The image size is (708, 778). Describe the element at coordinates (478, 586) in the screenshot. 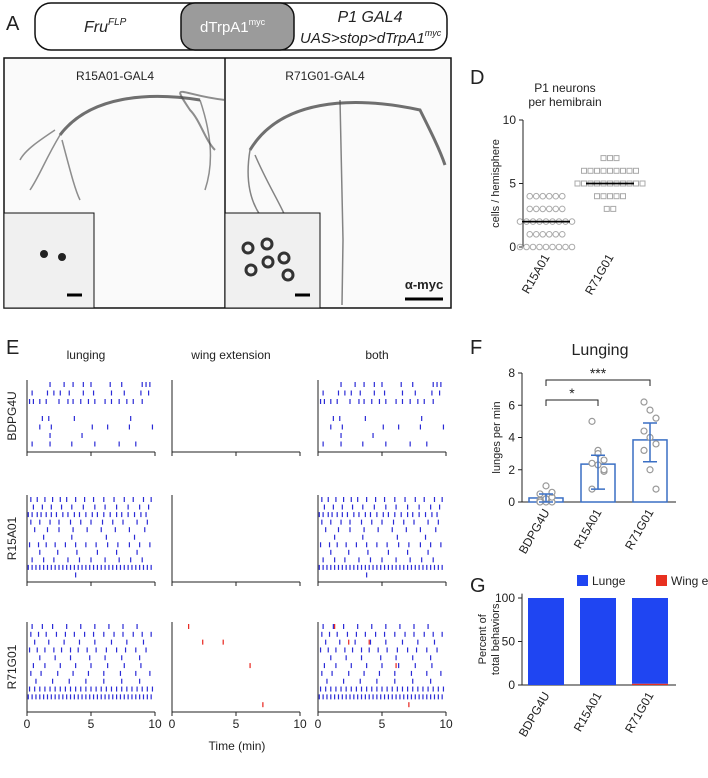

I see `panel-label: G` at that location.